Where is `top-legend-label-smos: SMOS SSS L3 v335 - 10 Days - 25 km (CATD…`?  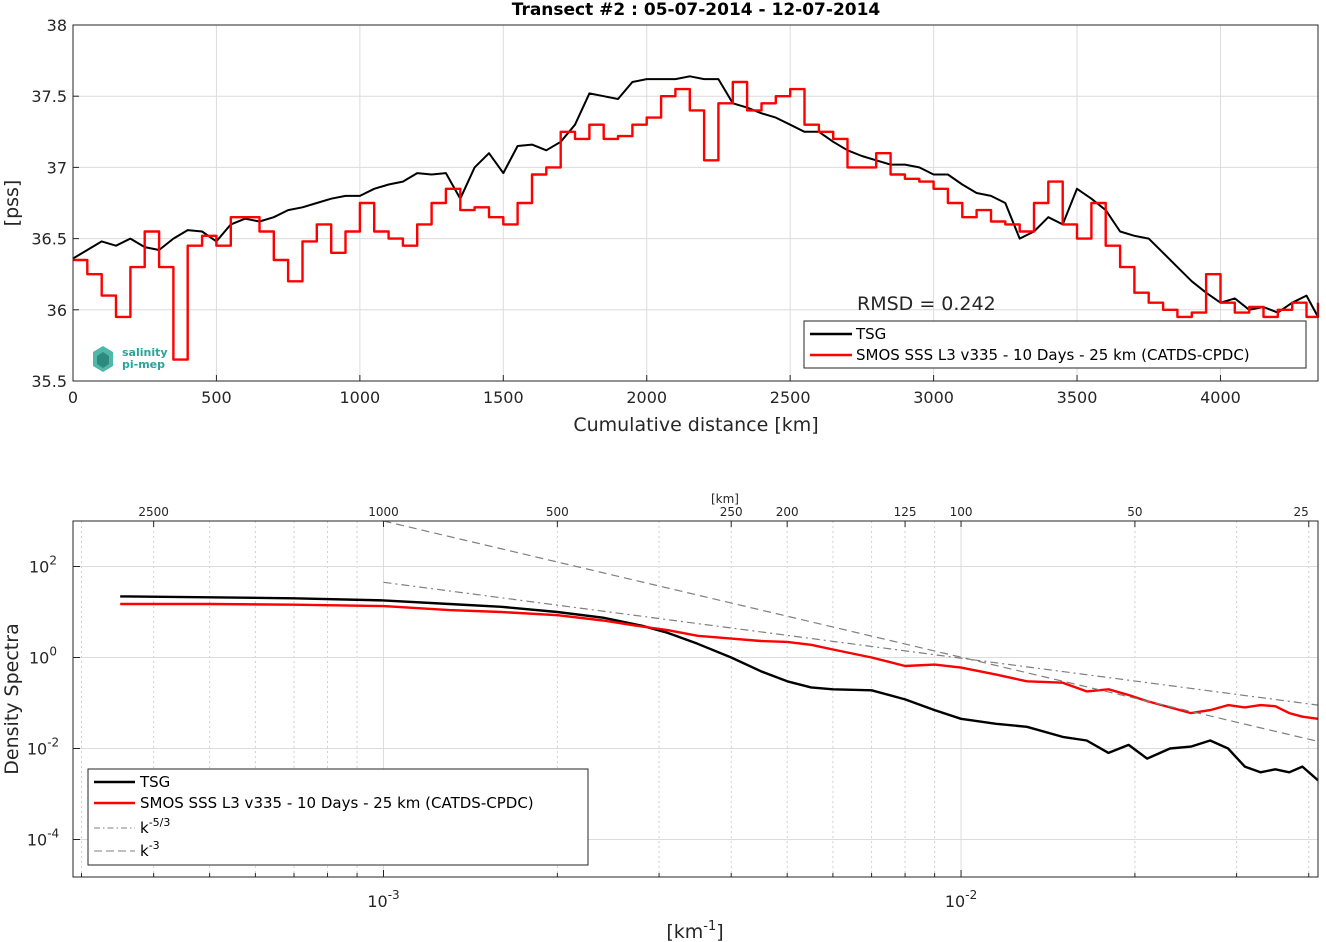
top-legend-label-smos: SMOS SSS L3 v335 - 10 Days - 25 km (CATD… is located at coordinates (1053, 355).